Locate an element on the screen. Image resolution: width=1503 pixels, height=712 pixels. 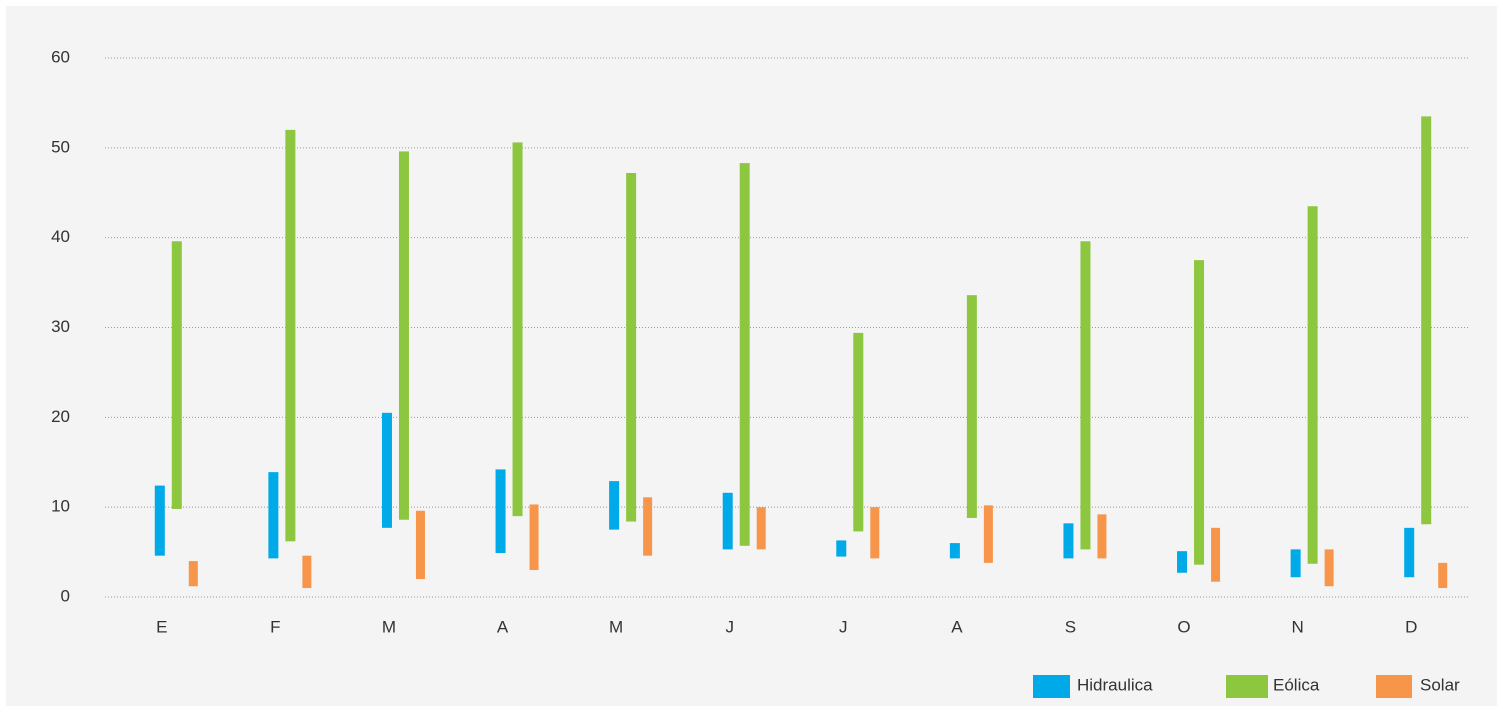
x-tick-label: D is located at coordinates (1411, 626).